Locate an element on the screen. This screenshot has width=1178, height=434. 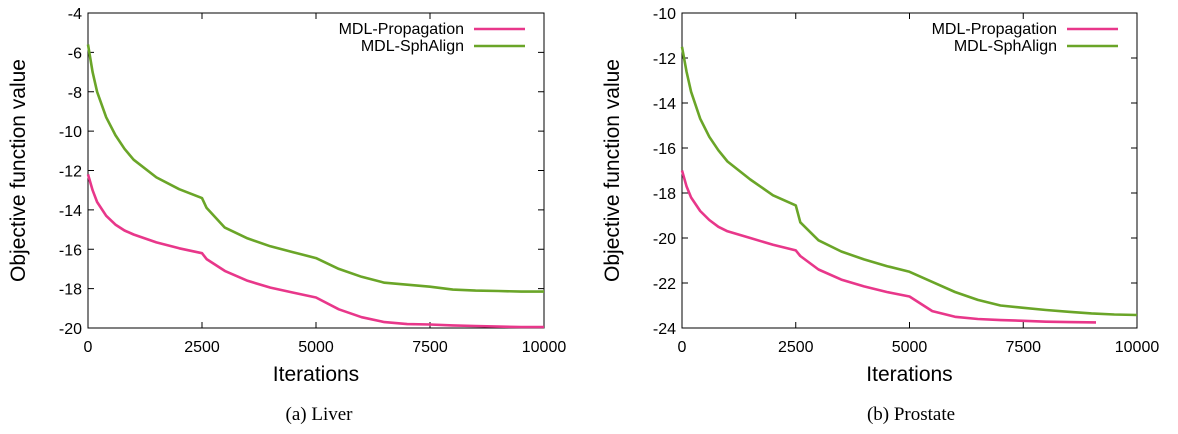
caption-b: (b) Prostate is located at coordinates (911, 414).